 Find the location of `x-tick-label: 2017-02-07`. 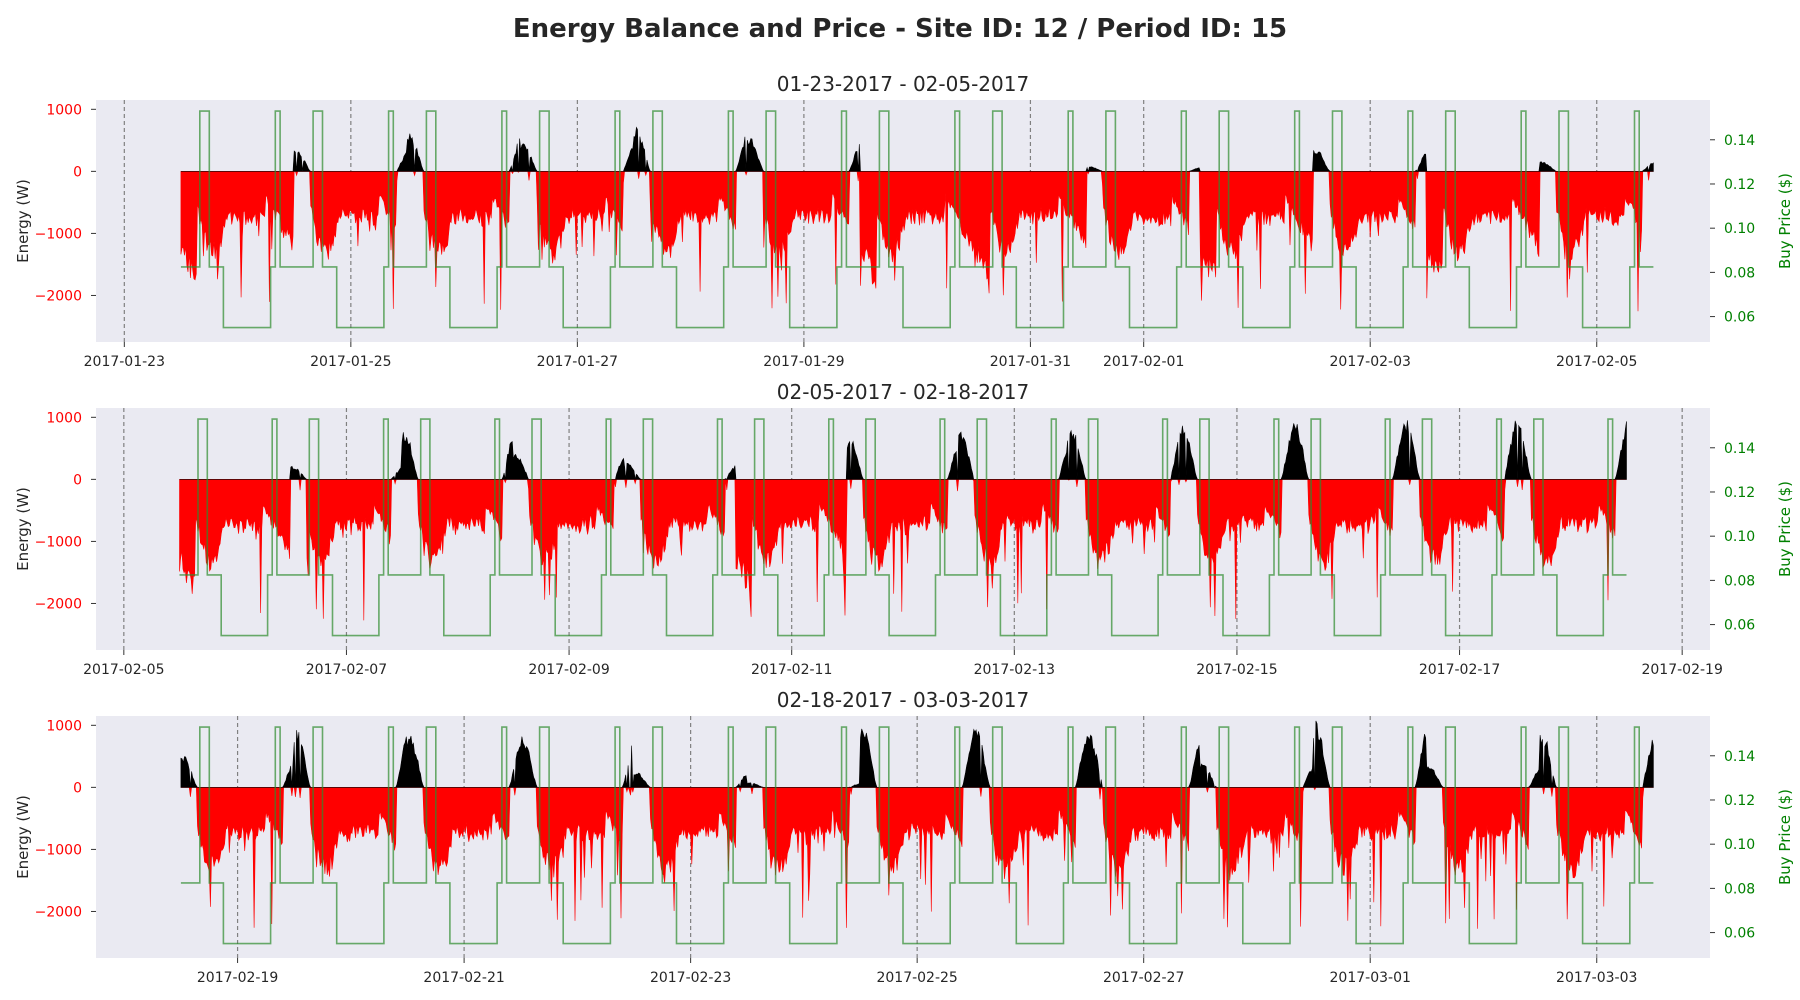

x-tick-label: 2017-02-07 is located at coordinates (346, 670).